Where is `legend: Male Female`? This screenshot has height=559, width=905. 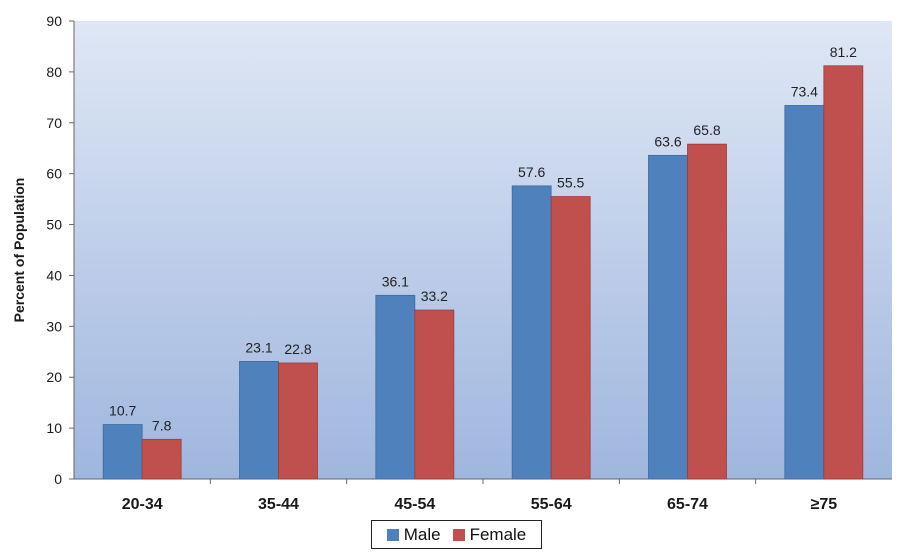 legend: Male Female is located at coordinates (456, 534).